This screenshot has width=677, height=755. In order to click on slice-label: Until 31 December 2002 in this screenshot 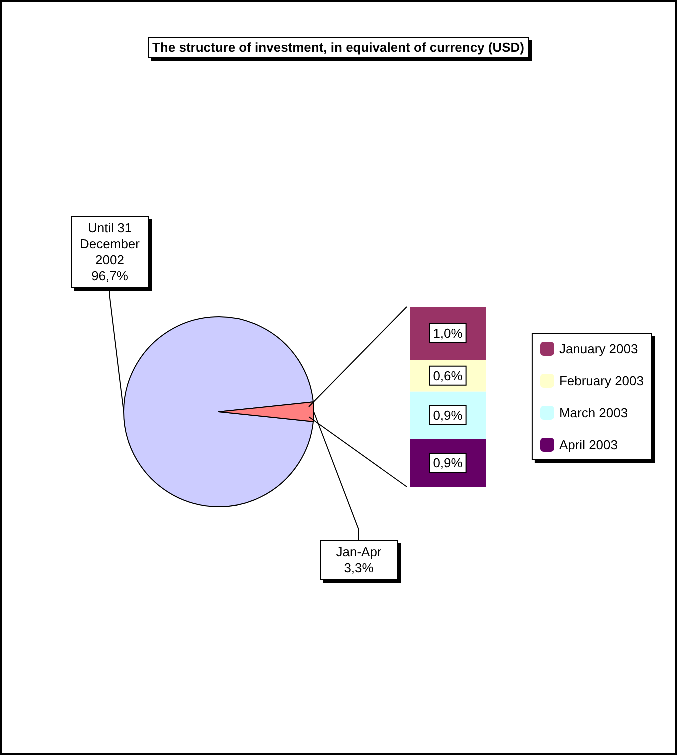, I will do `click(110, 244)`.